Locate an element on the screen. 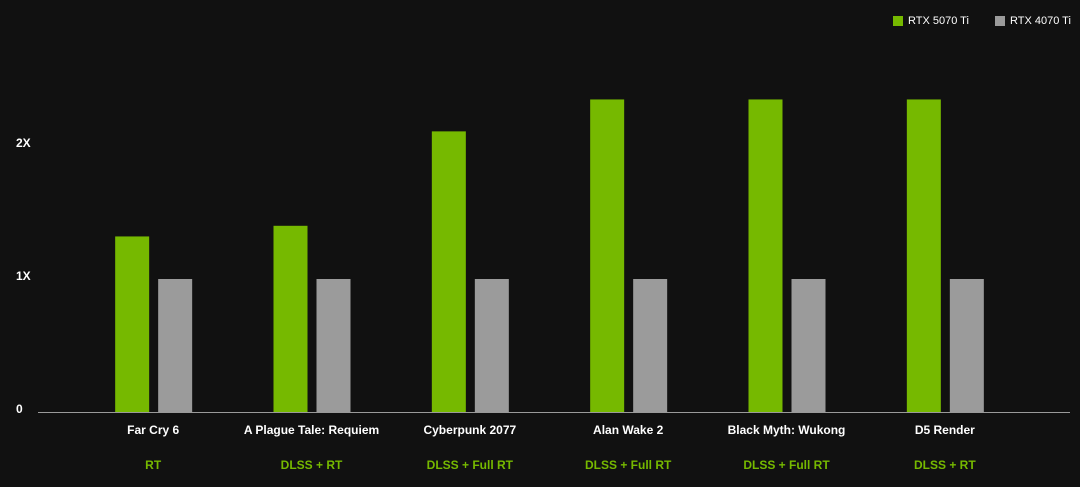 This screenshot has height=487, width=1080. y-tick-label: 0 is located at coordinates (19, 409).